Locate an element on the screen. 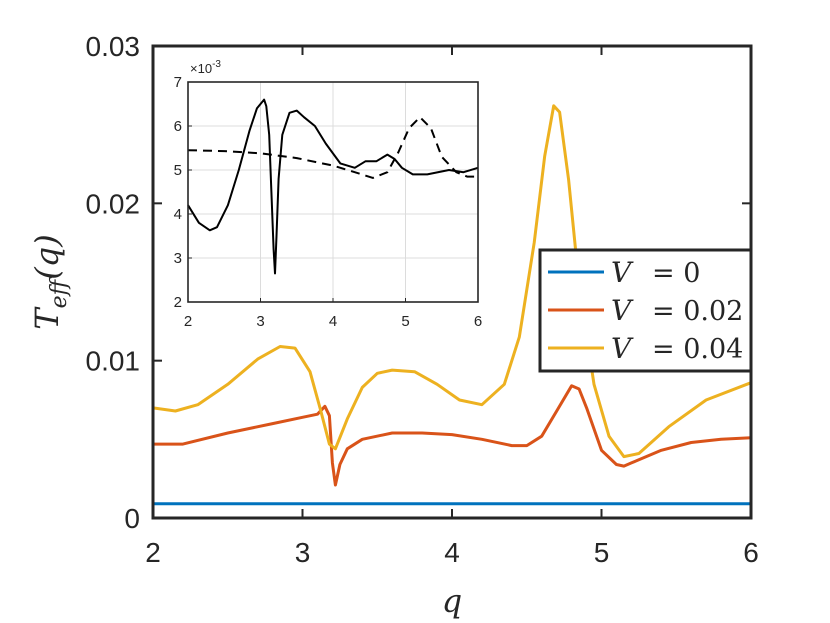 This screenshot has width=830, height=623. inset-y-tick-label: 2 is located at coordinates (178, 302).